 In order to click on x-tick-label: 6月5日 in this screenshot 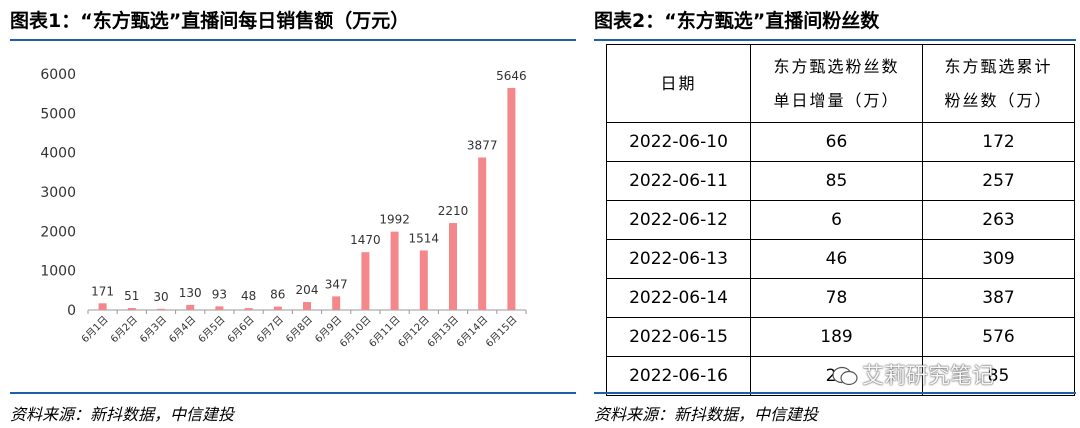, I will do `click(212, 330)`.